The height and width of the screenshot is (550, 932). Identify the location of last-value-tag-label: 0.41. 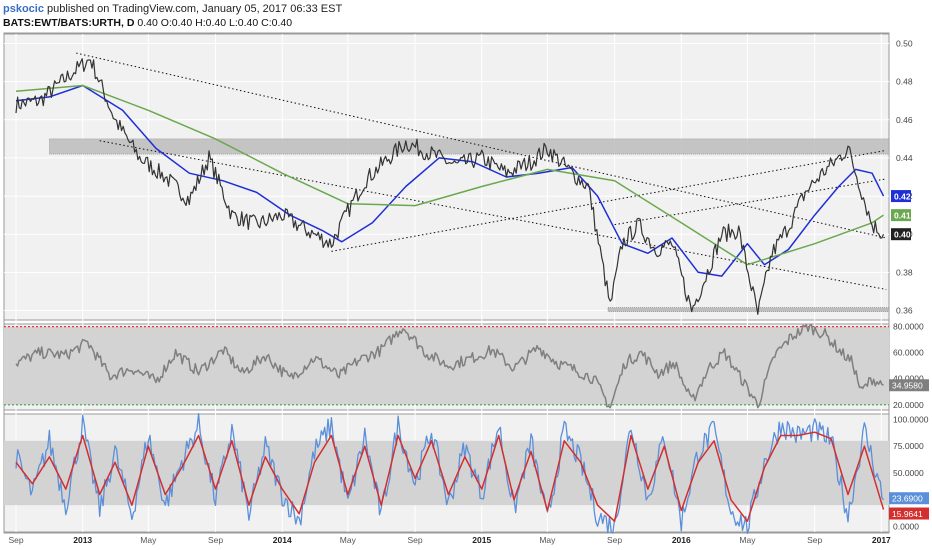
(902, 216).